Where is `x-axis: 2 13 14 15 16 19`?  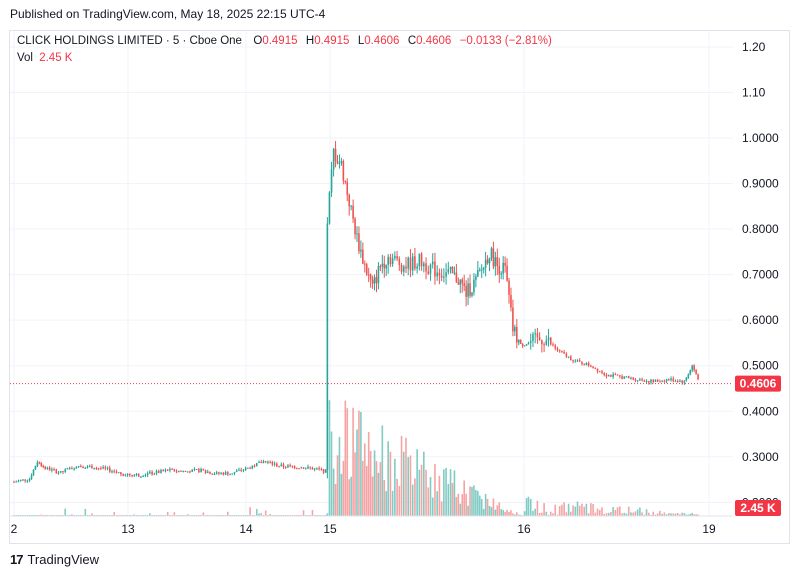
x-axis: 2 13 14 15 16 19 is located at coordinates (371, 525).